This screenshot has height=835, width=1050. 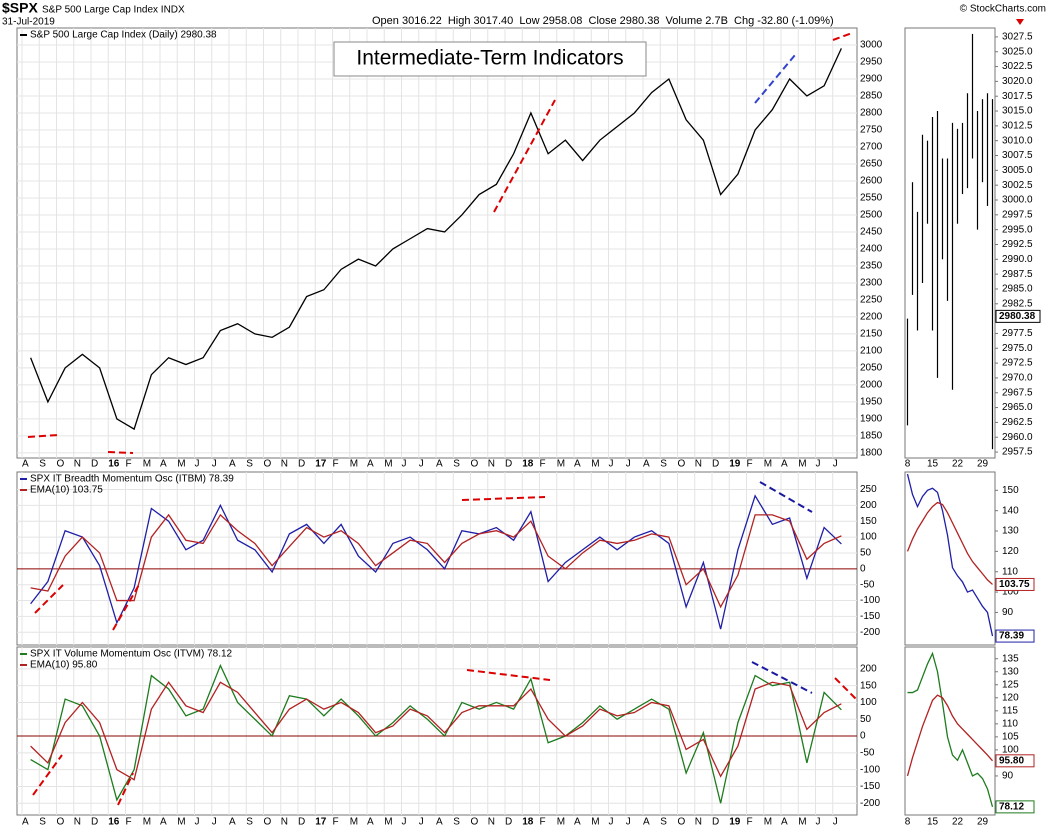 I want to click on y-tick-label: 3007.5, so click(x=1017, y=155).